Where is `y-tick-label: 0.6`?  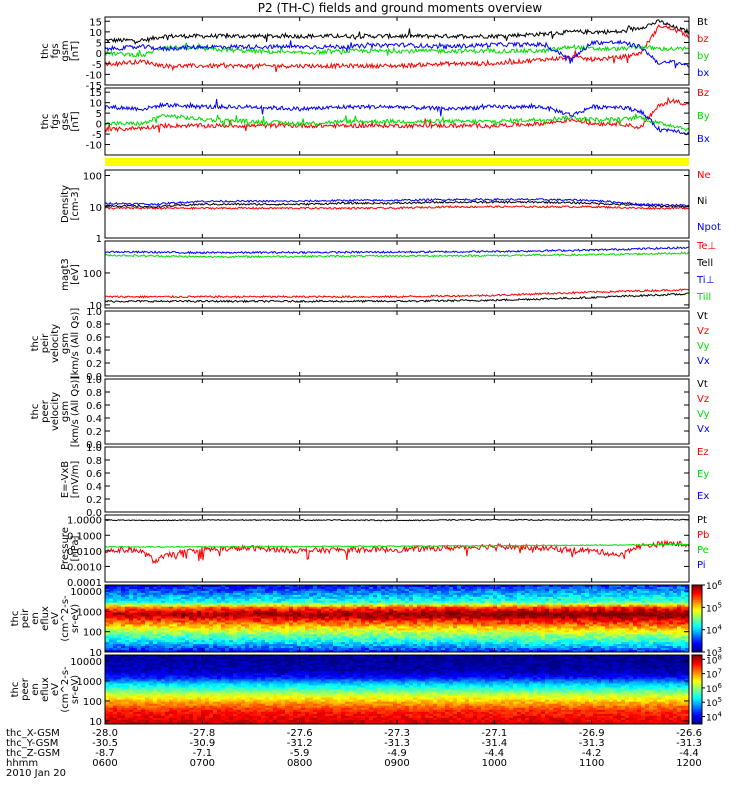
y-tick-label: 0.6 is located at coordinates (94, 338).